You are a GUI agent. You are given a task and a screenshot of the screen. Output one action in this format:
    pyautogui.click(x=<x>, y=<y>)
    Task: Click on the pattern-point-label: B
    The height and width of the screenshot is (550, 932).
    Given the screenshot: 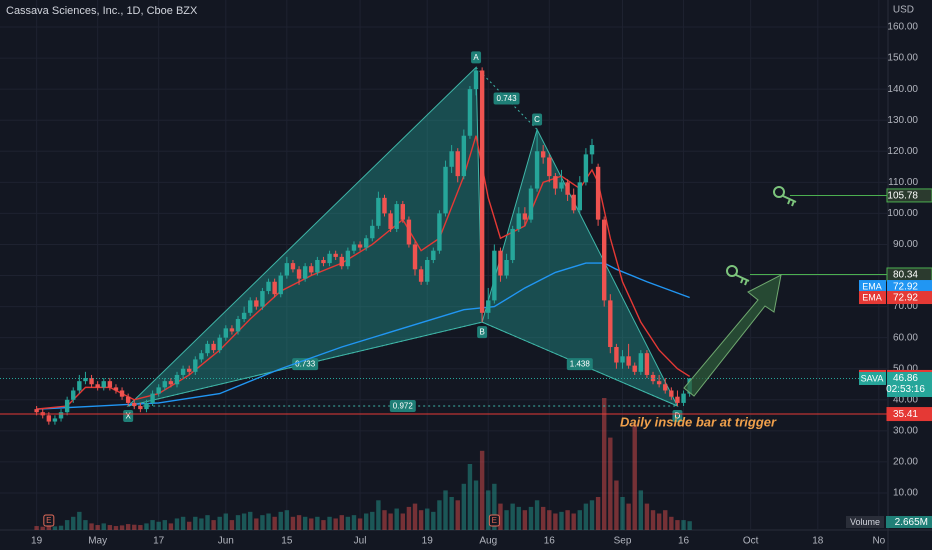 What is the action you would take?
    pyautogui.click(x=481, y=332)
    